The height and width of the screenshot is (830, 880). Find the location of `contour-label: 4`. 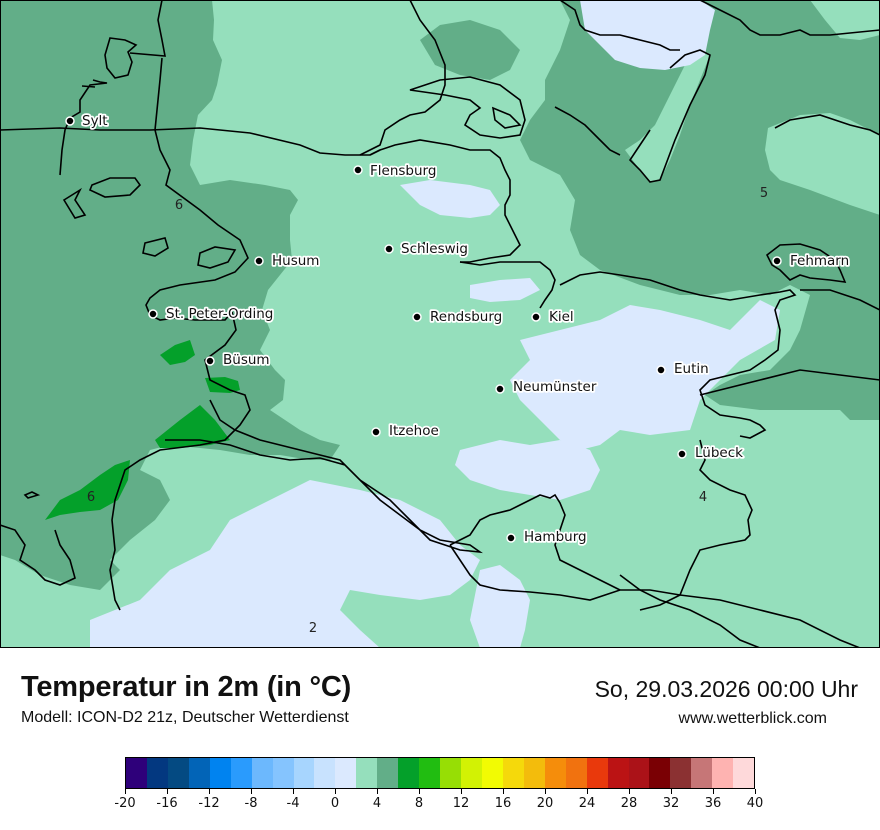

contour-label: 4 is located at coordinates (703, 497).